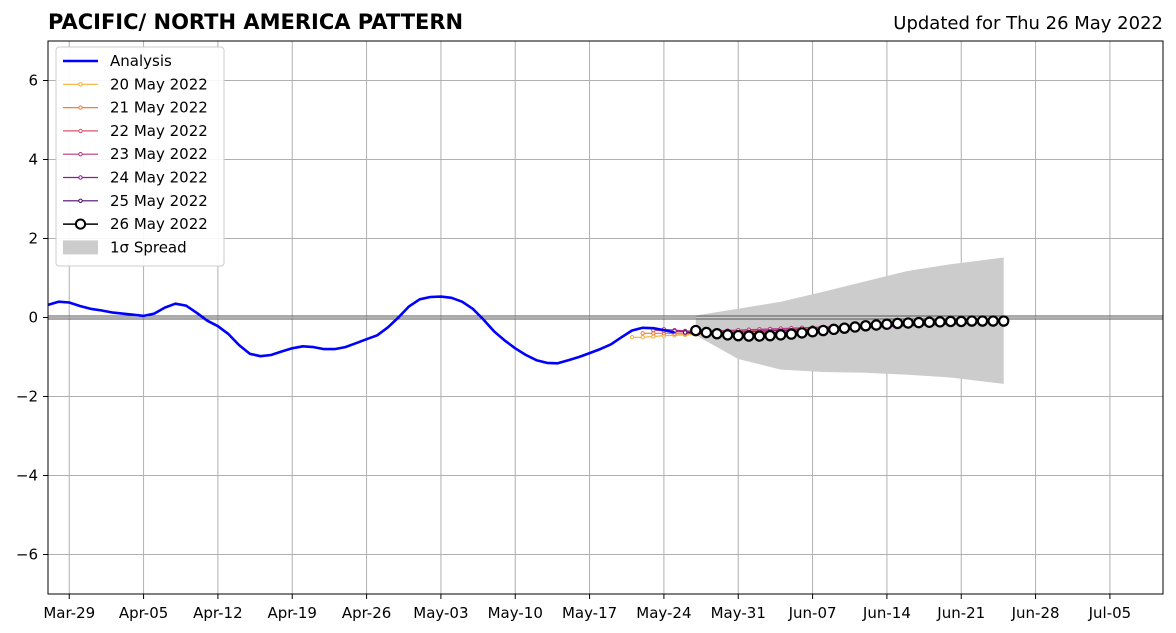  I want to click on y-tick-label: 0, so click(33, 318).